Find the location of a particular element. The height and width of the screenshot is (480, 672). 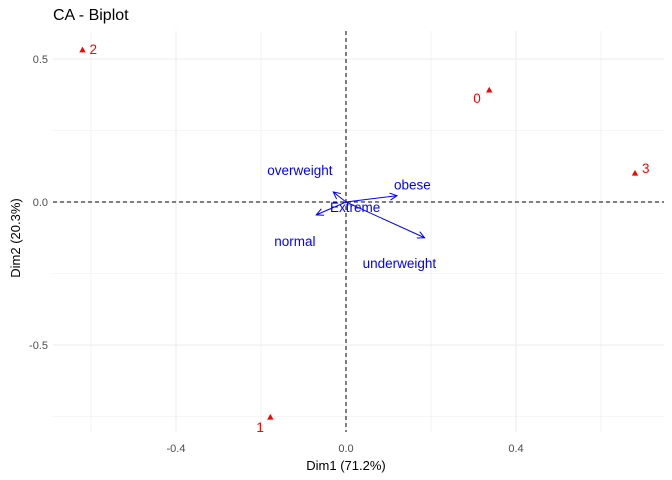

arrowhead-normal is located at coordinates (320, 212).